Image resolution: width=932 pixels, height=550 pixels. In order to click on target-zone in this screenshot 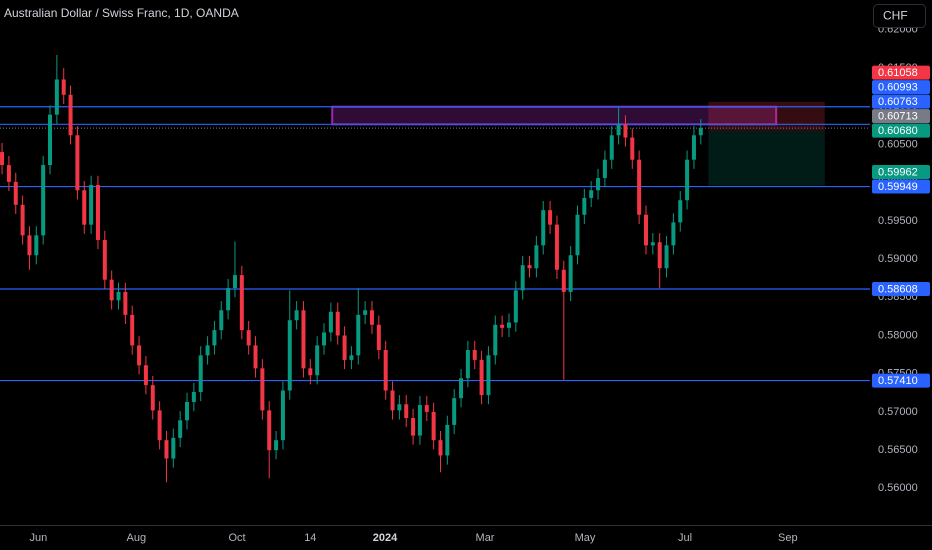, I will do `click(766, 158)`.